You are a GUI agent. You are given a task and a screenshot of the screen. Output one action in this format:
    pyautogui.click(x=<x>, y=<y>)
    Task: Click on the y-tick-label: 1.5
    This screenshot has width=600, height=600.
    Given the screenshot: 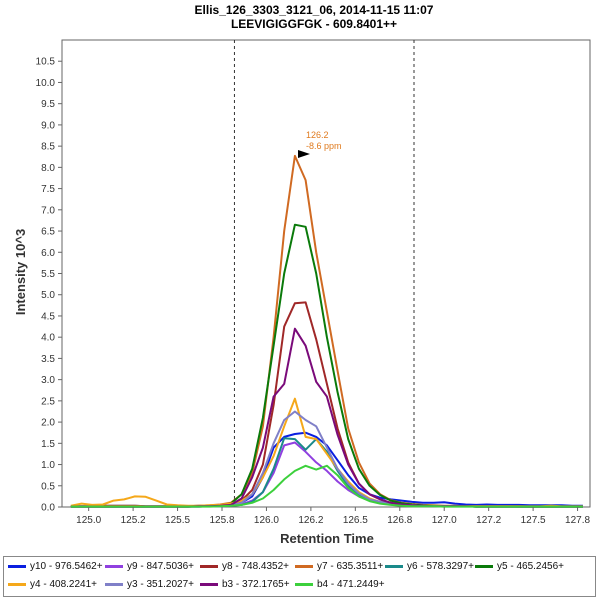 What is the action you would take?
    pyautogui.click(x=48, y=444)
    